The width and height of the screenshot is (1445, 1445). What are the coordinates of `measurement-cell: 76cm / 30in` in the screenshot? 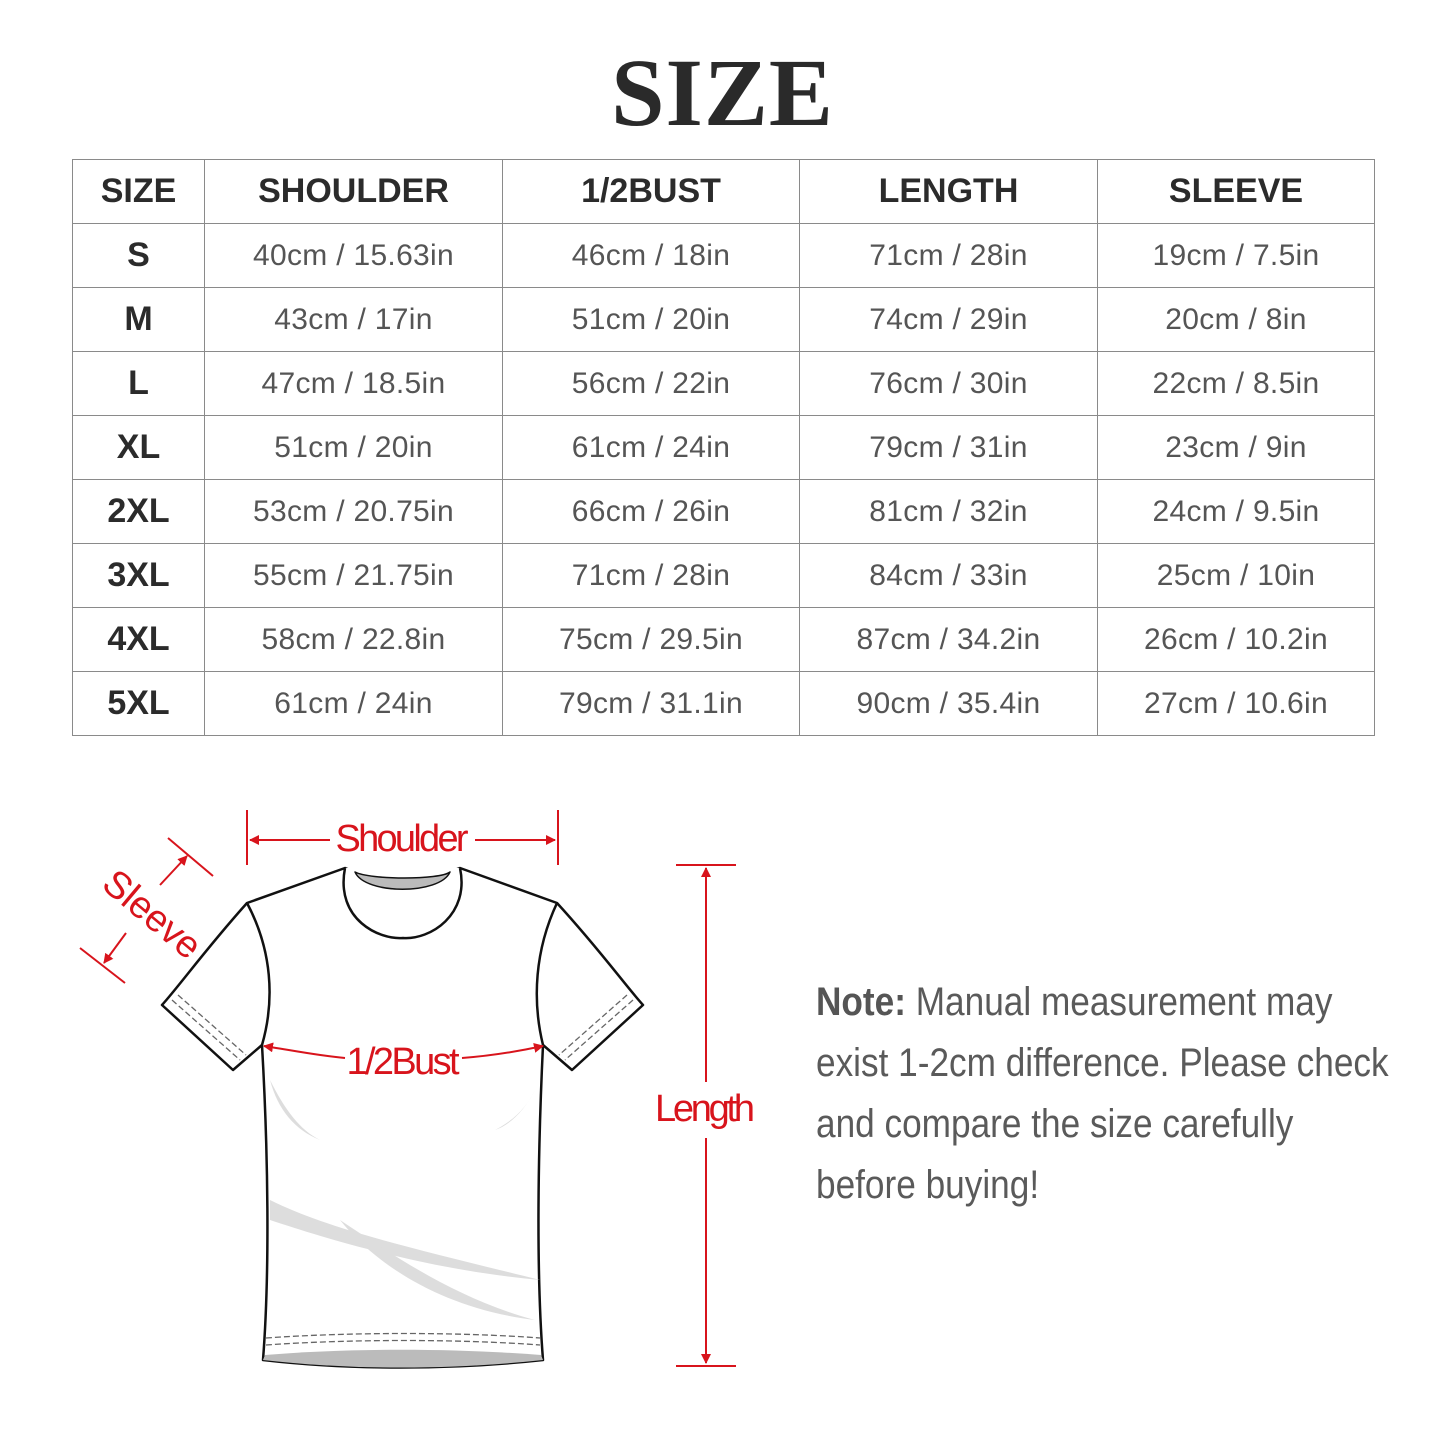 It's located at (948, 383).